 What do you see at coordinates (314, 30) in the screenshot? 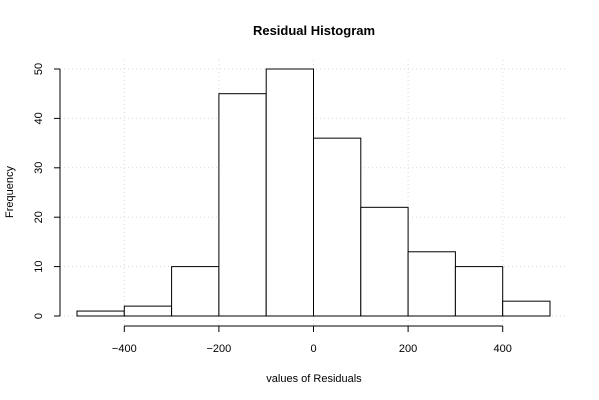
I see `chart-title: Residual Histogram` at bounding box center [314, 30].